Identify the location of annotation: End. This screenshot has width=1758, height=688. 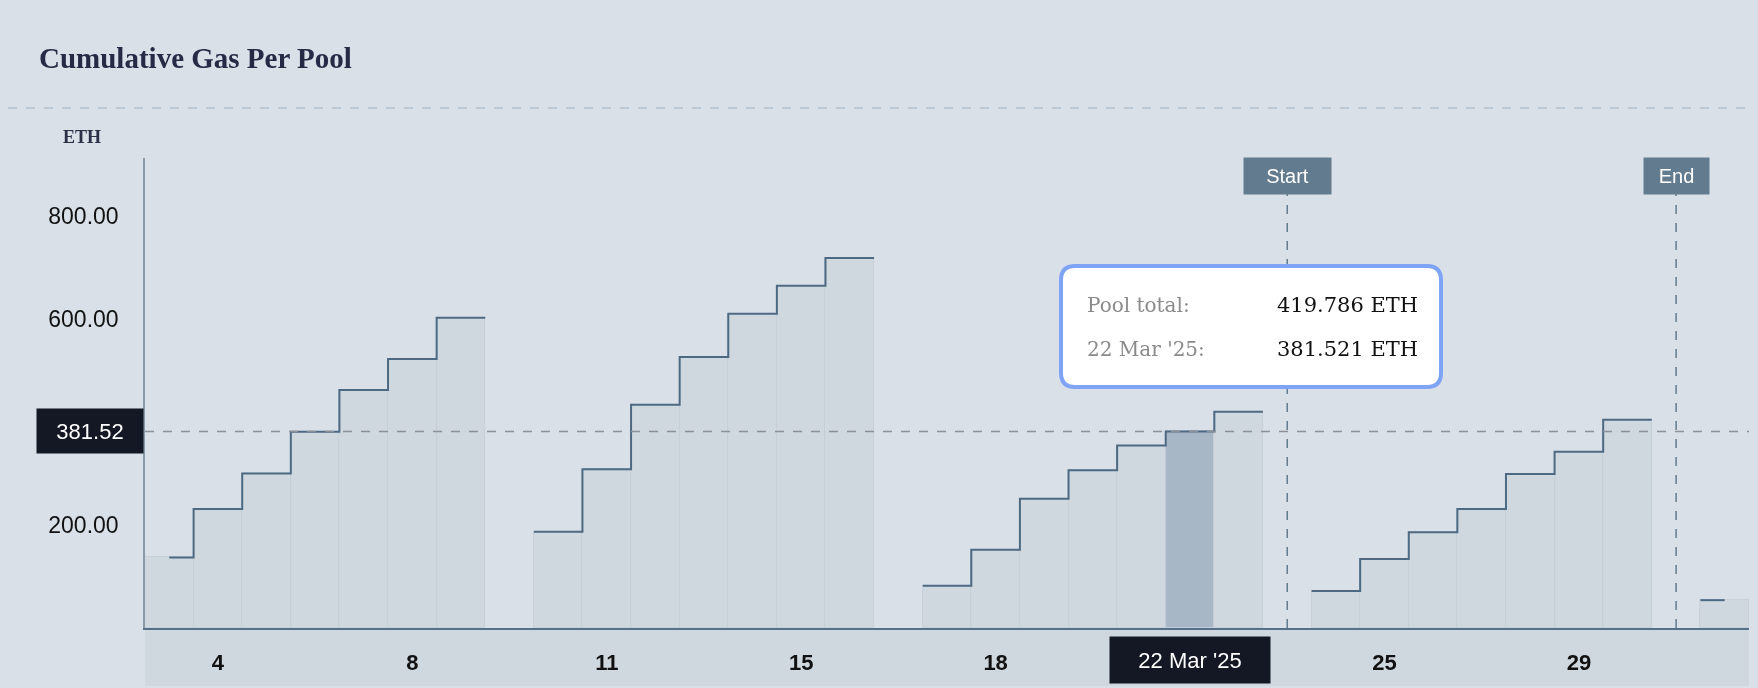
(1676, 176).